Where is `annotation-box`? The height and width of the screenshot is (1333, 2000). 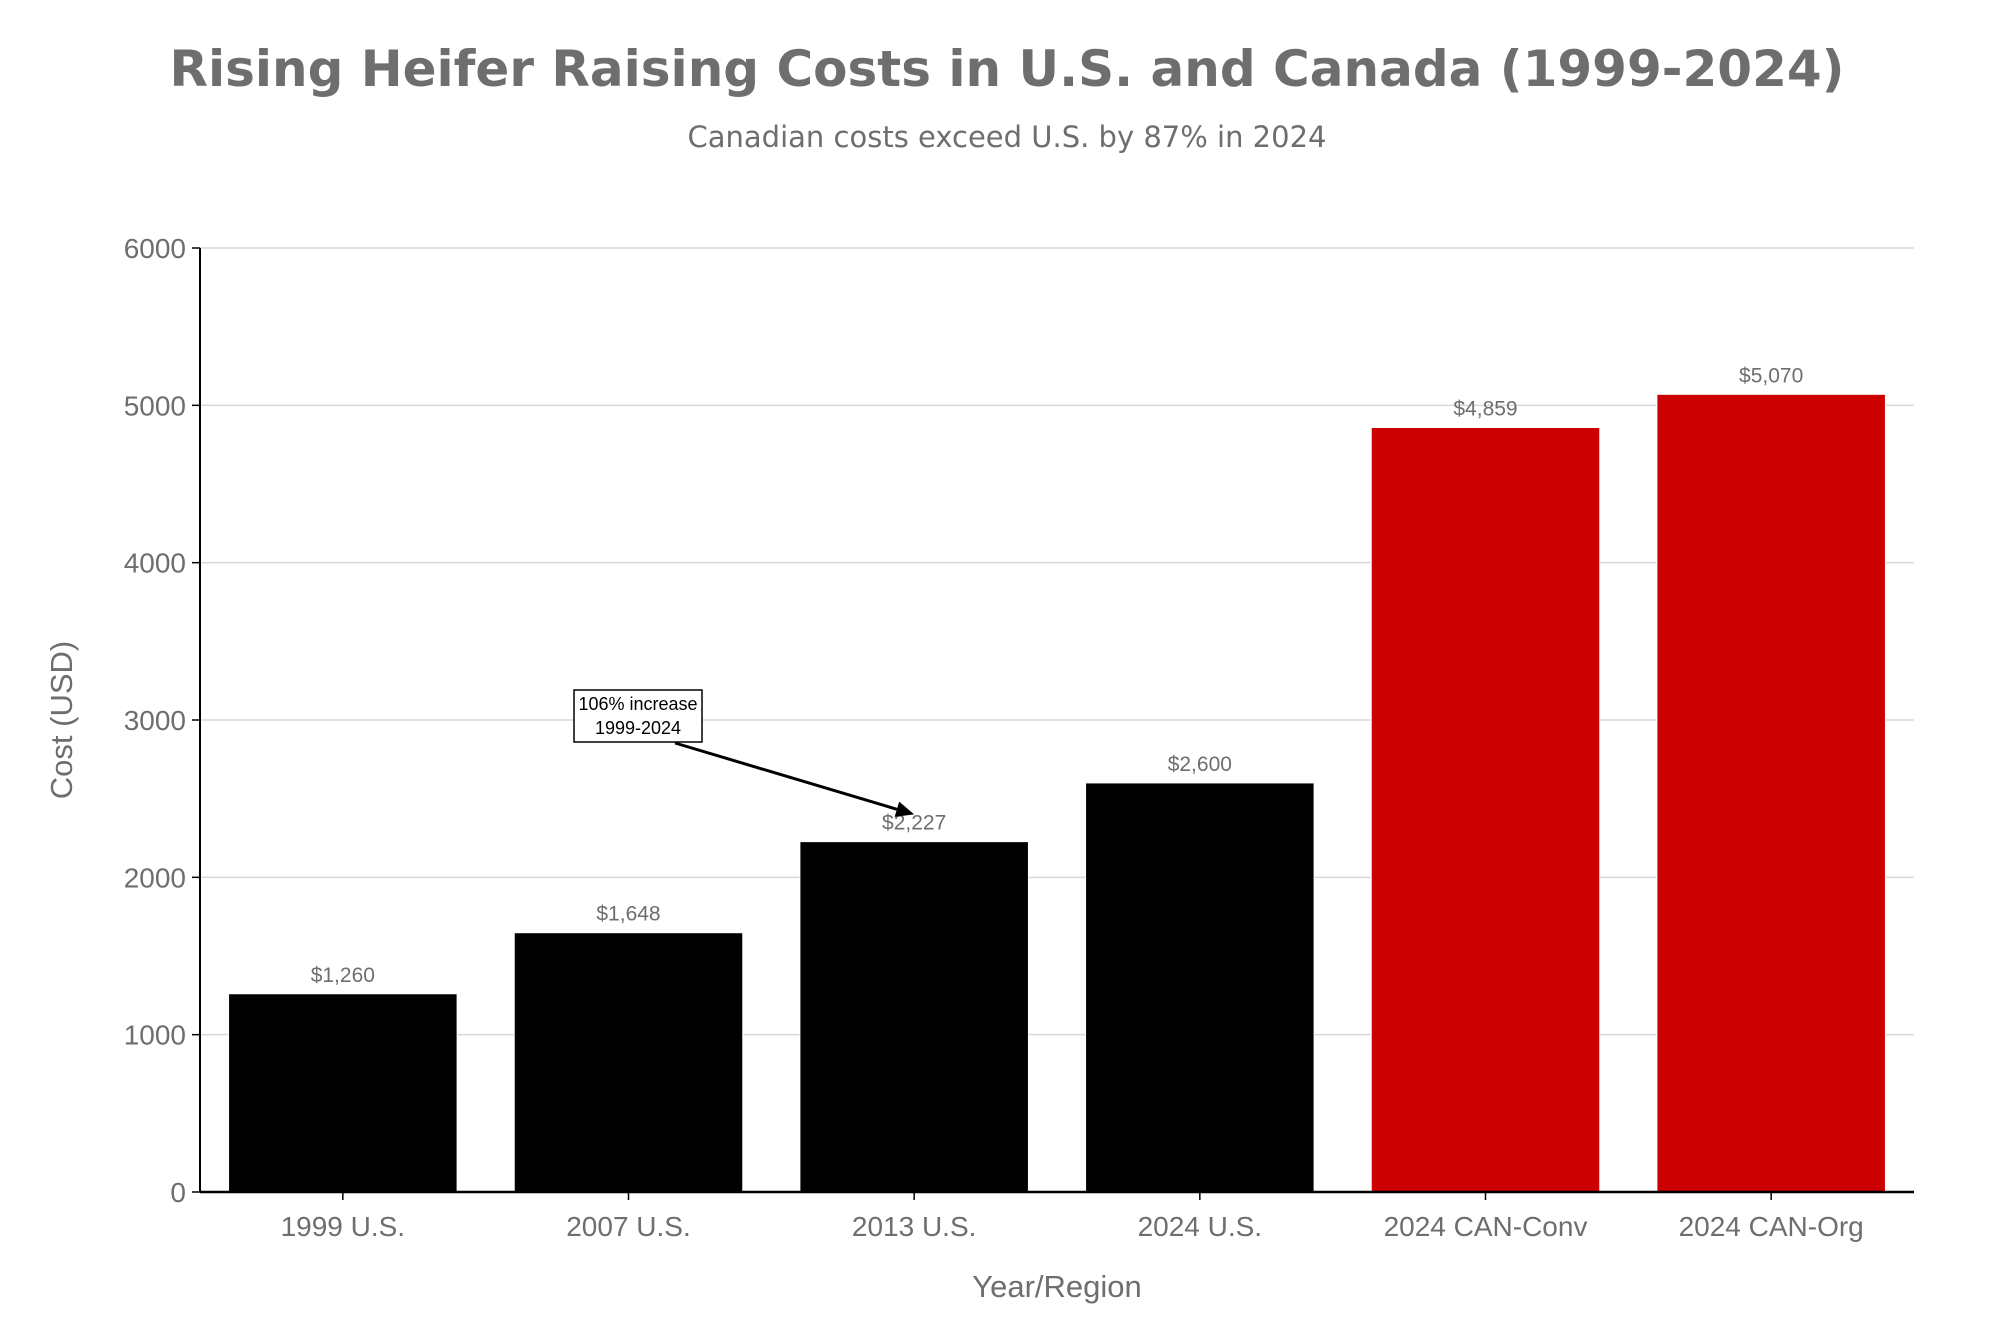
annotation-box is located at coordinates (638, 716).